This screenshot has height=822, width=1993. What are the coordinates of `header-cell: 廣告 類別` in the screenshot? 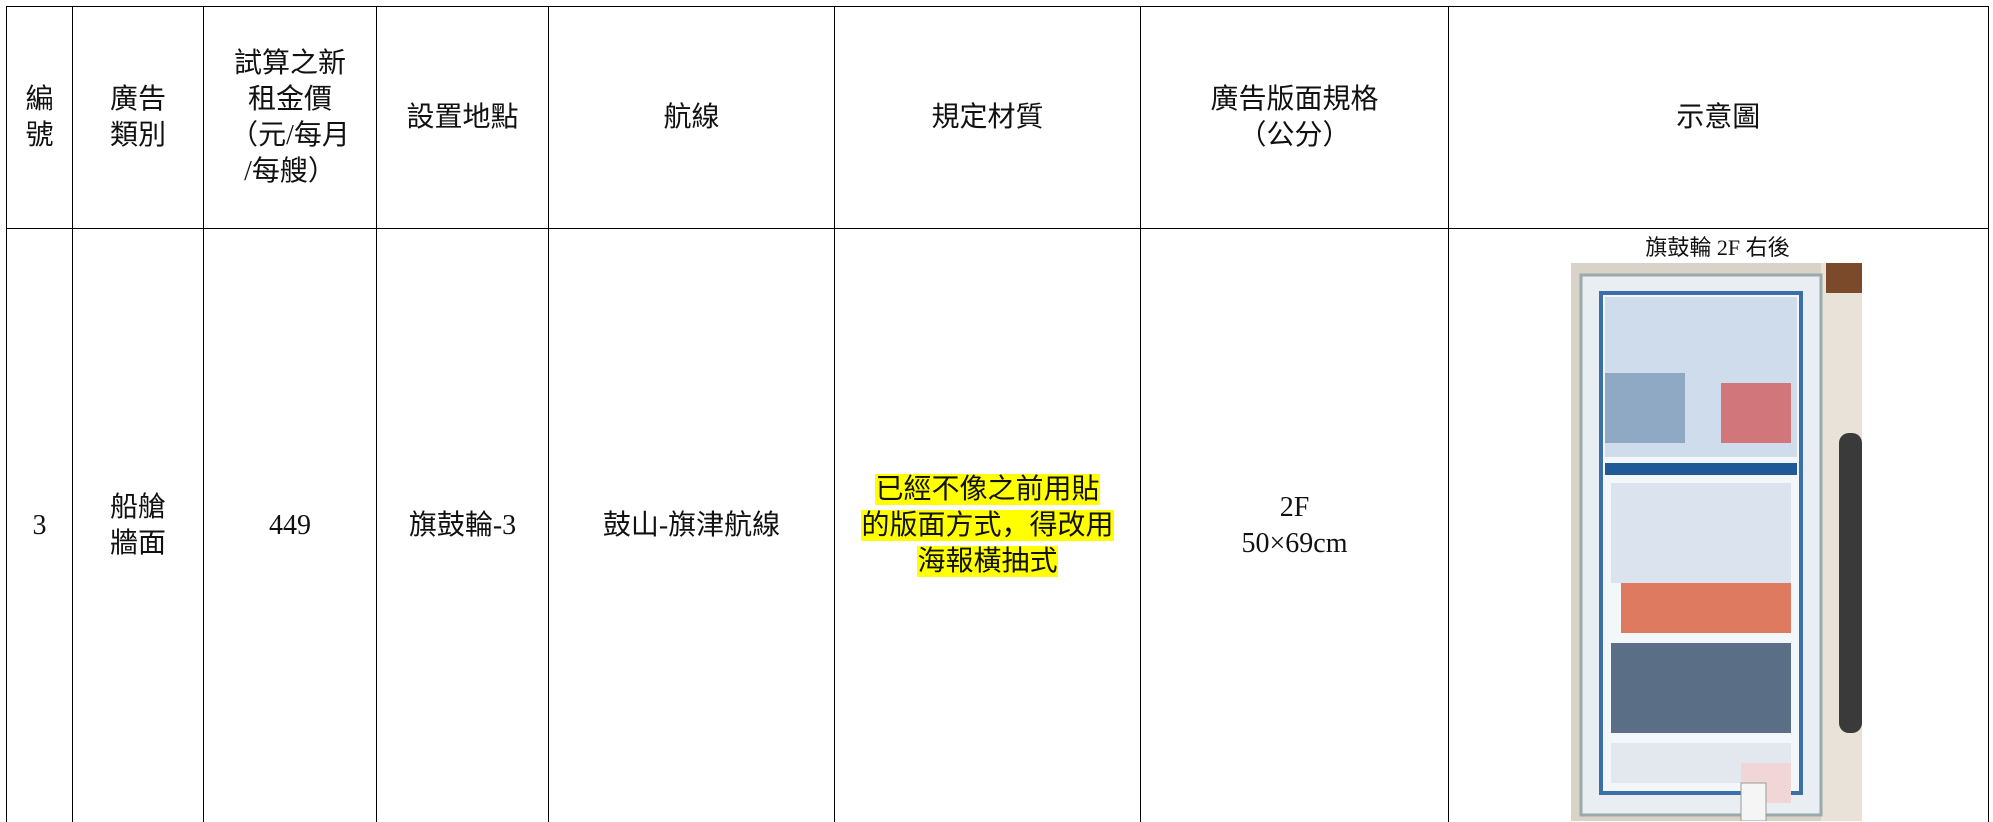 It's located at (137, 117).